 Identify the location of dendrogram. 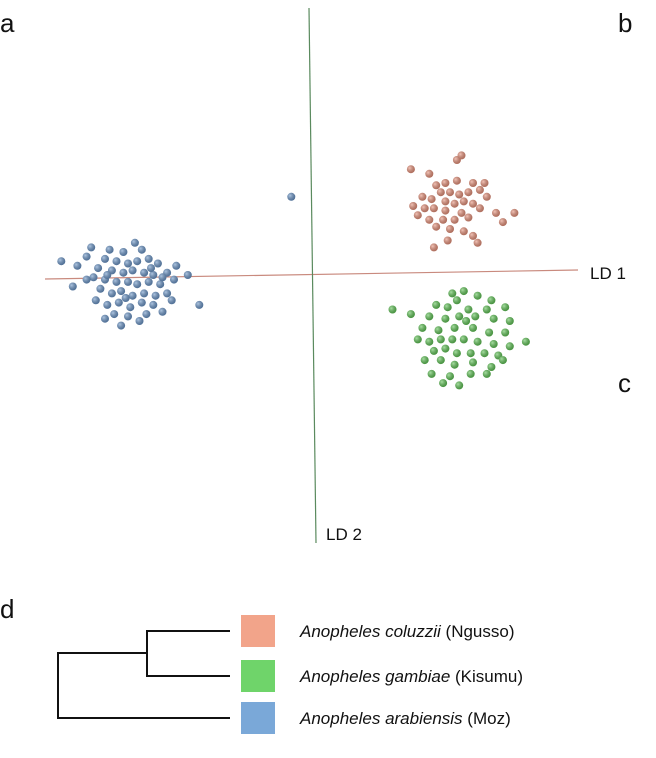
(143, 674).